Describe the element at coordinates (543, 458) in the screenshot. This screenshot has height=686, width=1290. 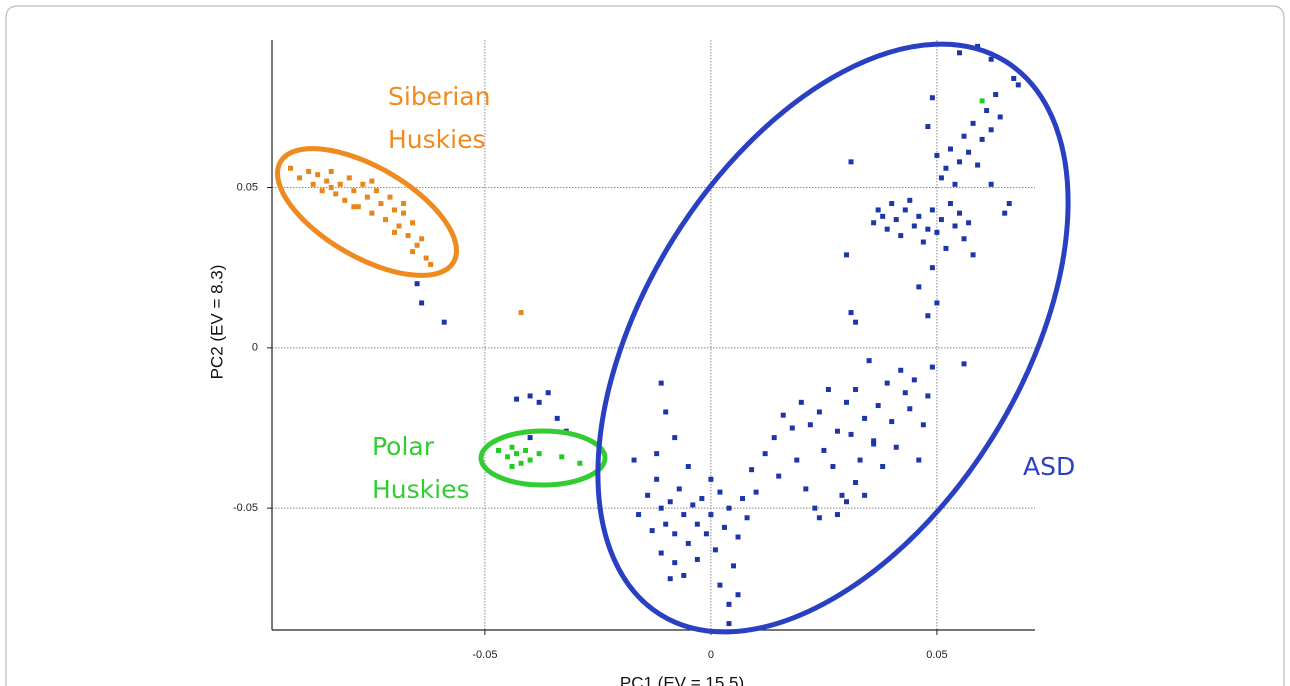
I see `polar-ellipse` at that location.